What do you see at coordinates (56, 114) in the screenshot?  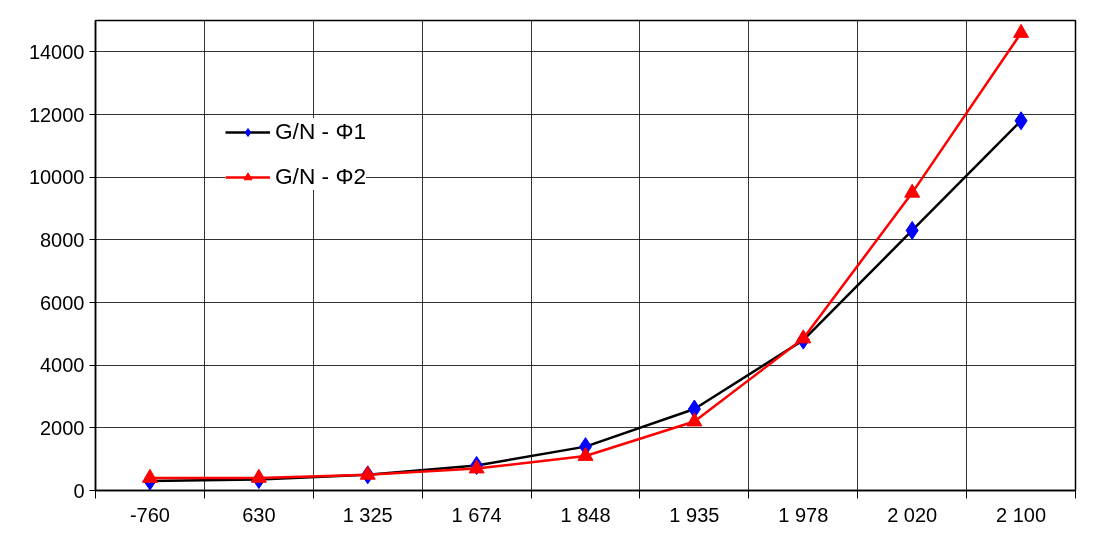 I see `y-tick-label: 12000` at bounding box center [56, 114].